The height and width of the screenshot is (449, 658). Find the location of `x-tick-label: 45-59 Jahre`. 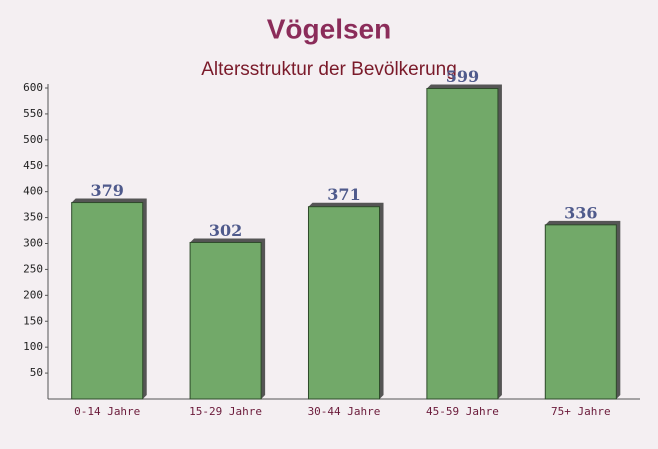

x-tick-label: 45-59 Jahre is located at coordinates (462, 411).